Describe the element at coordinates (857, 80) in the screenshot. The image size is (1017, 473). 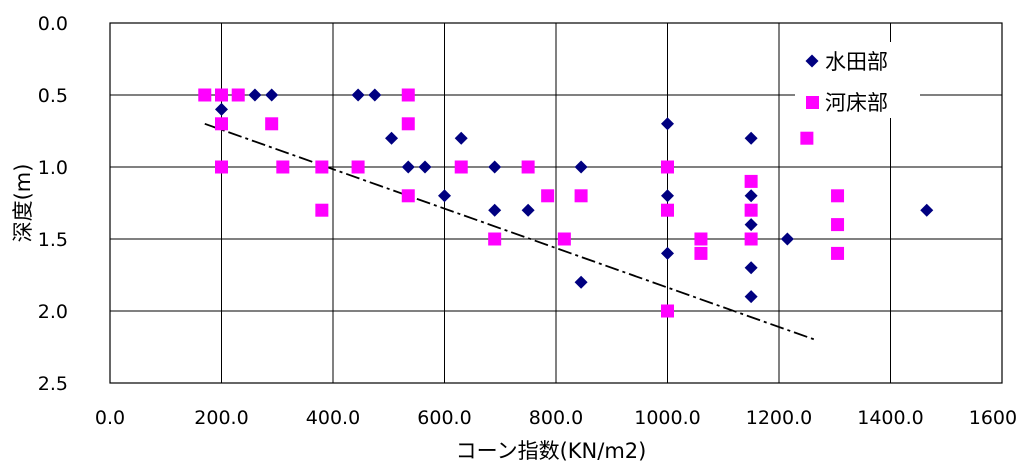
I see `legend: 水田部 河床部` at that location.